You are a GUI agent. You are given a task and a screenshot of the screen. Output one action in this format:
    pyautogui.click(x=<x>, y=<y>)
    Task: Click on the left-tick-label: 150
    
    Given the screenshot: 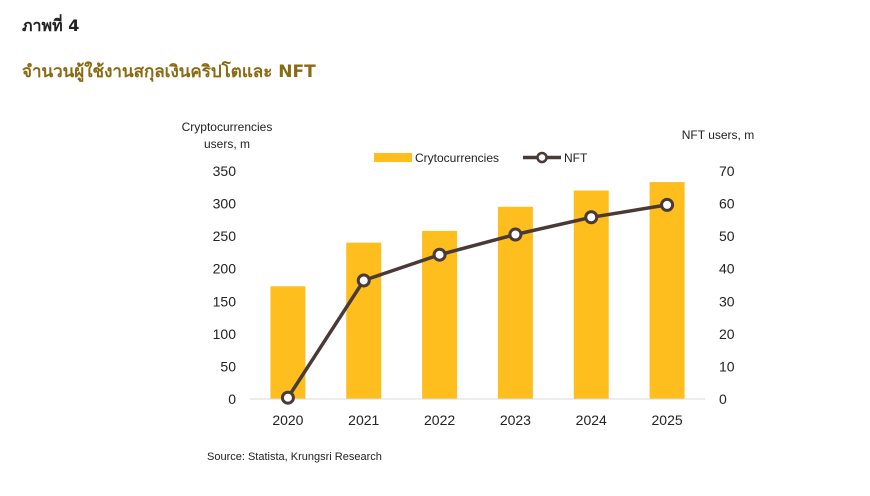 What is the action you would take?
    pyautogui.click(x=225, y=301)
    